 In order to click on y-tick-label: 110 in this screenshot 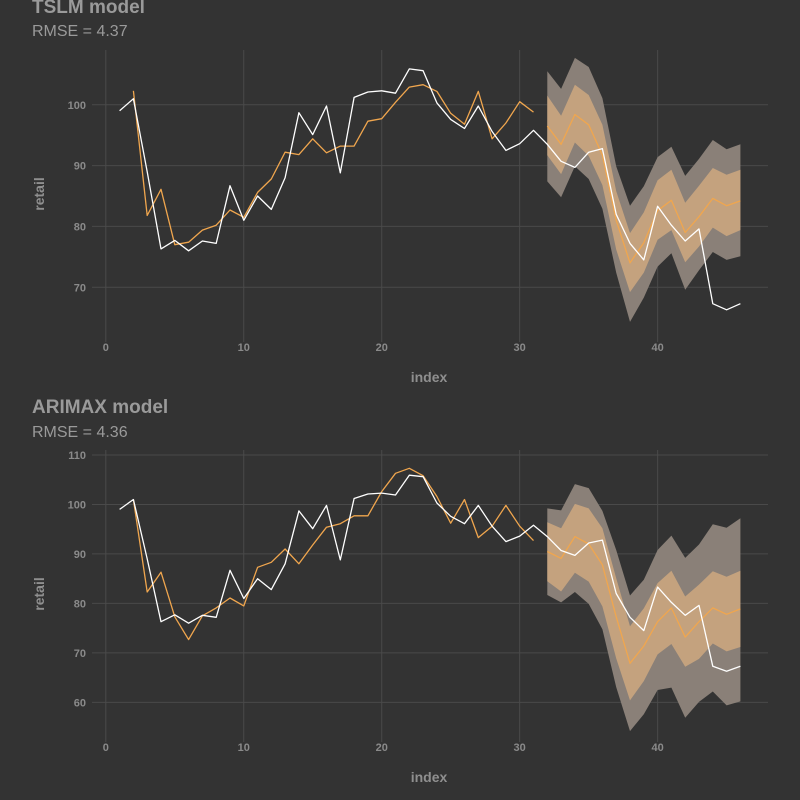, I will do `click(77, 456)`.